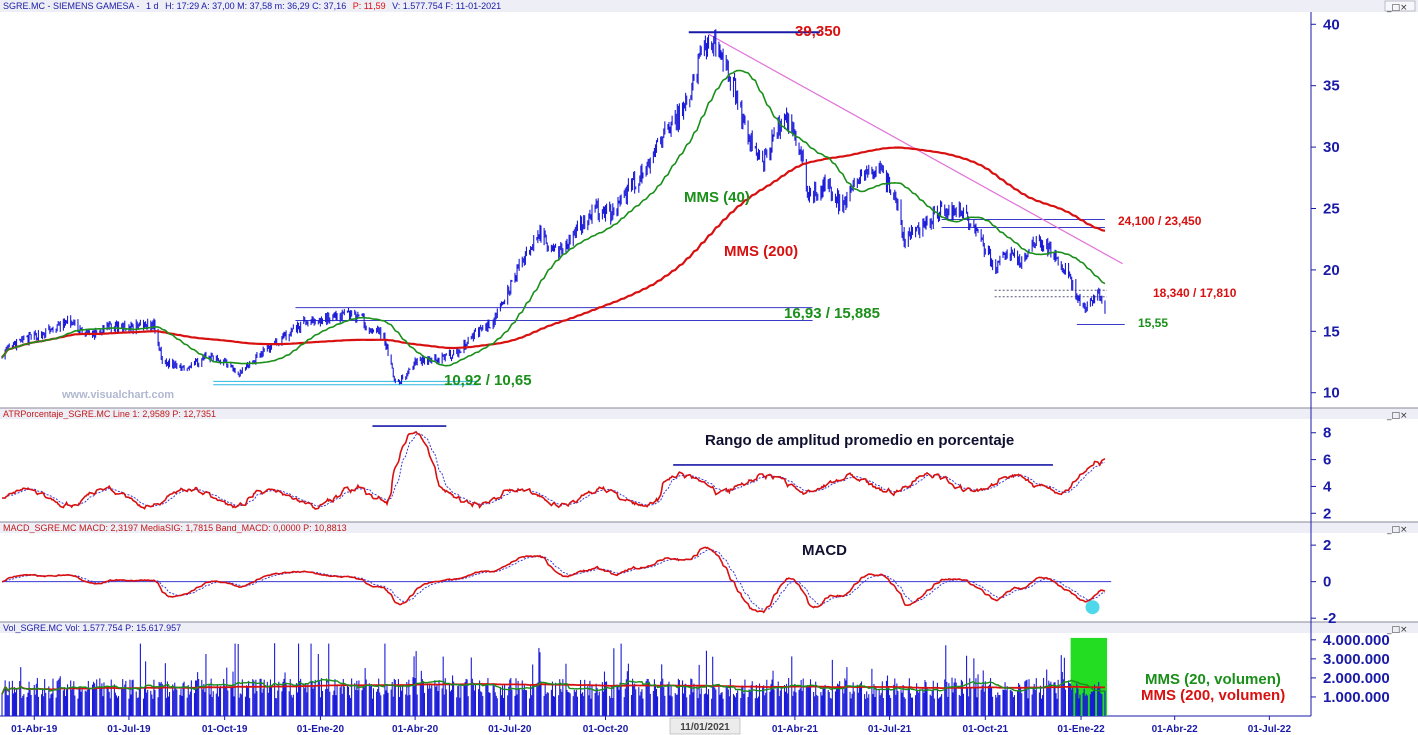 The height and width of the screenshot is (735, 1418). What do you see at coordinates (225, 729) in the screenshot?
I see `date-tick-label: 01-Oct-19` at bounding box center [225, 729].